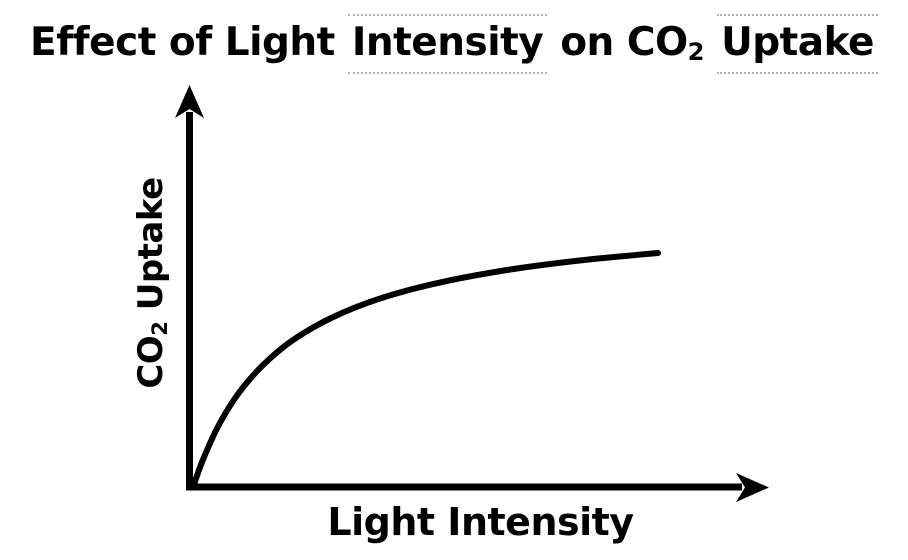 The height and width of the screenshot is (560, 908). Describe the element at coordinates (151, 249) in the screenshot. I see `y-axis-label-suffix: Uptake` at that location.